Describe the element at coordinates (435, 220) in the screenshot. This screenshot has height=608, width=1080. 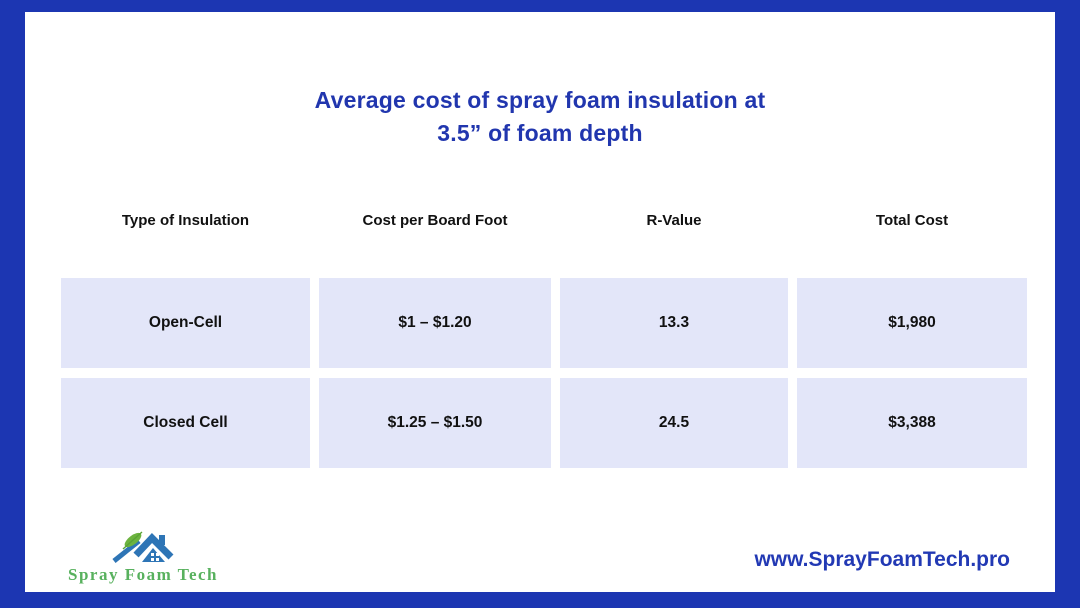
I see `column-header-cost-per-board-foot: Cost per Board Foot` at that location.